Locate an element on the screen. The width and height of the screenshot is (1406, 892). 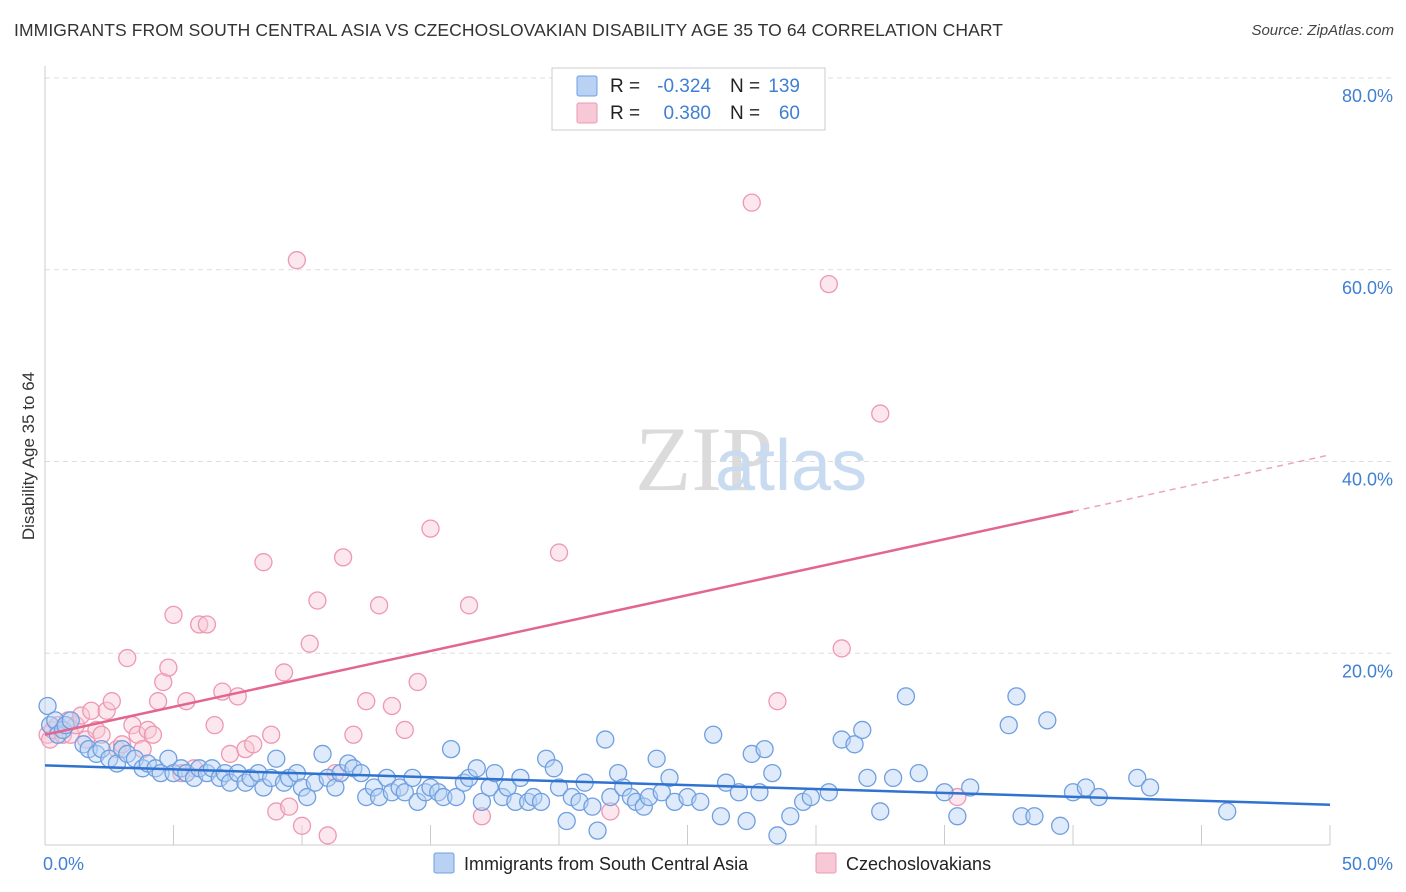
y-tick-label: 40.0% is located at coordinates (1367, 480).